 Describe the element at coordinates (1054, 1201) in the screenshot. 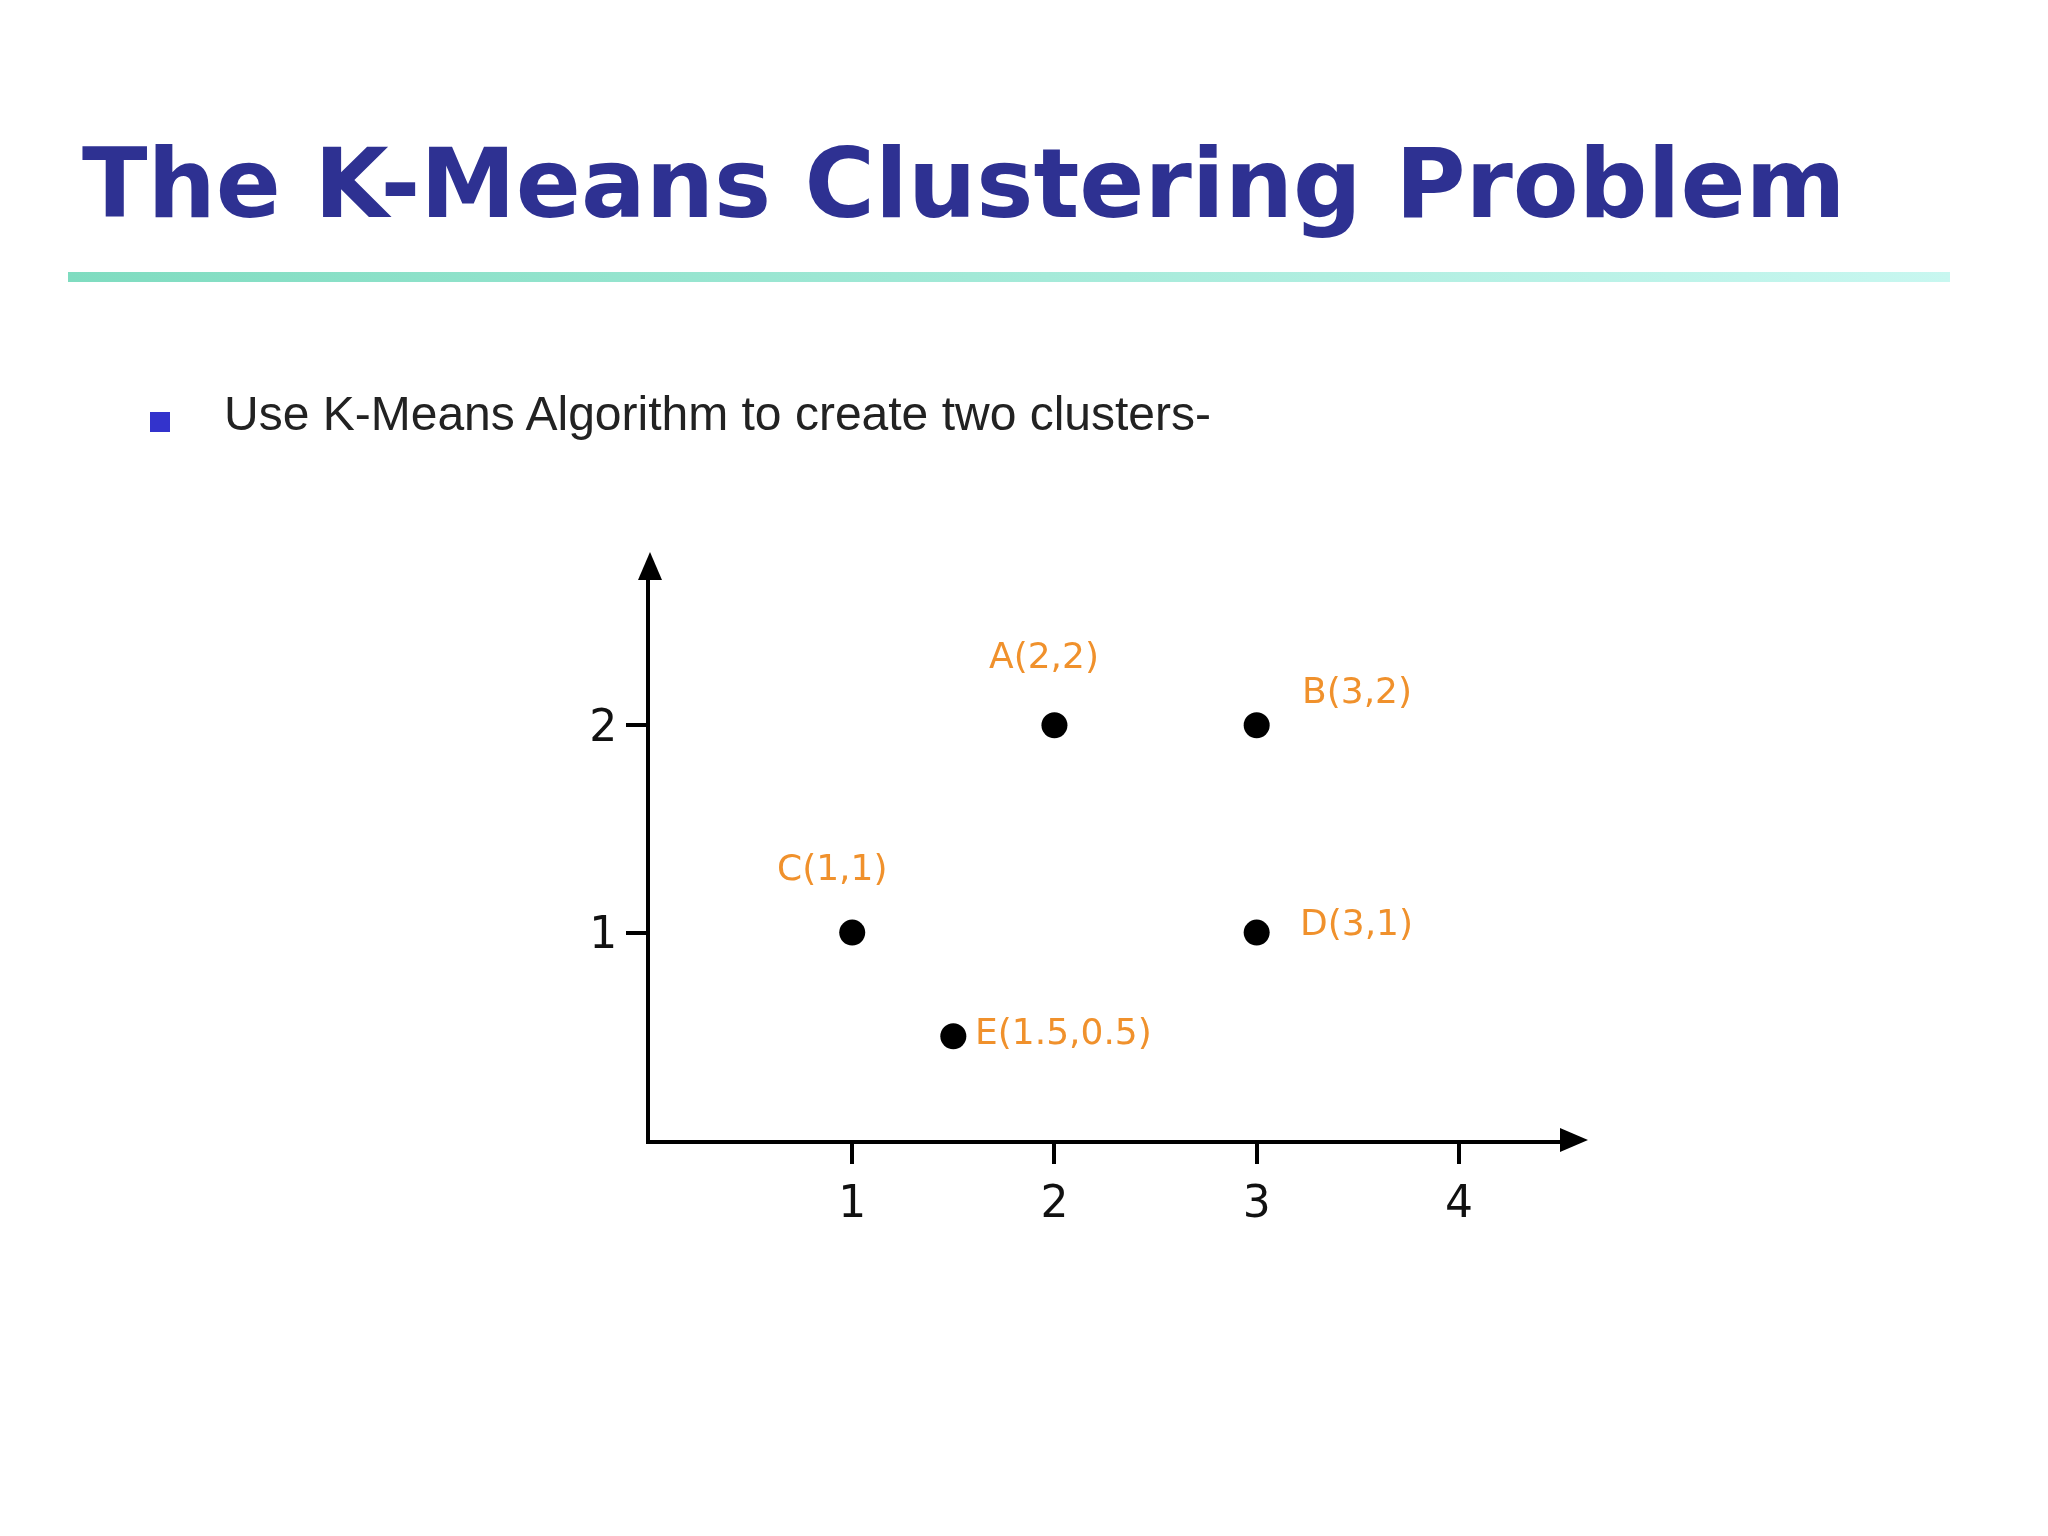

I see `x-tick-label: 2` at that location.